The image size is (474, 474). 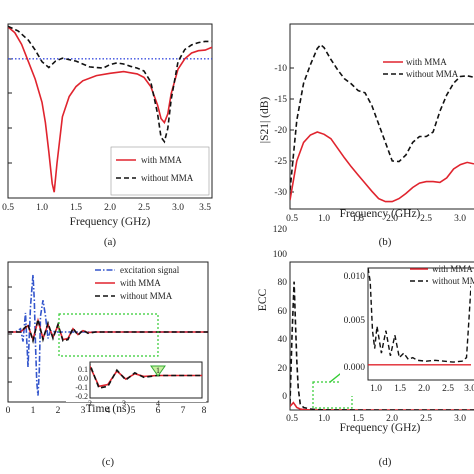 I want to click on panel-b-xticks: 0.5 1.0 1.5 2.0 2.5 3.0, so click(x=376, y=219).